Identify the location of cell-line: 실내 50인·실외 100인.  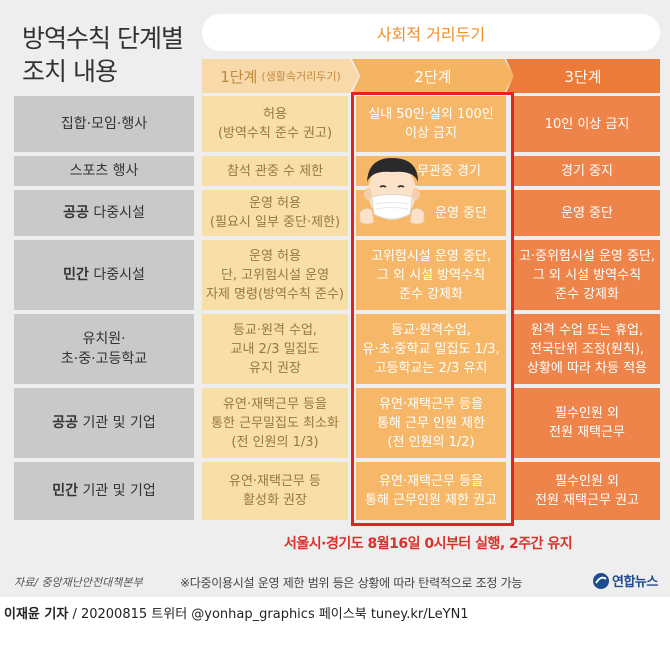
(431, 114).